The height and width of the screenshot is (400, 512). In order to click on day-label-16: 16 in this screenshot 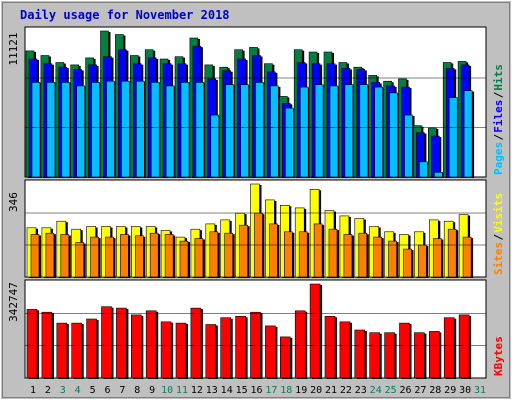, I will do `click(256, 390)`.